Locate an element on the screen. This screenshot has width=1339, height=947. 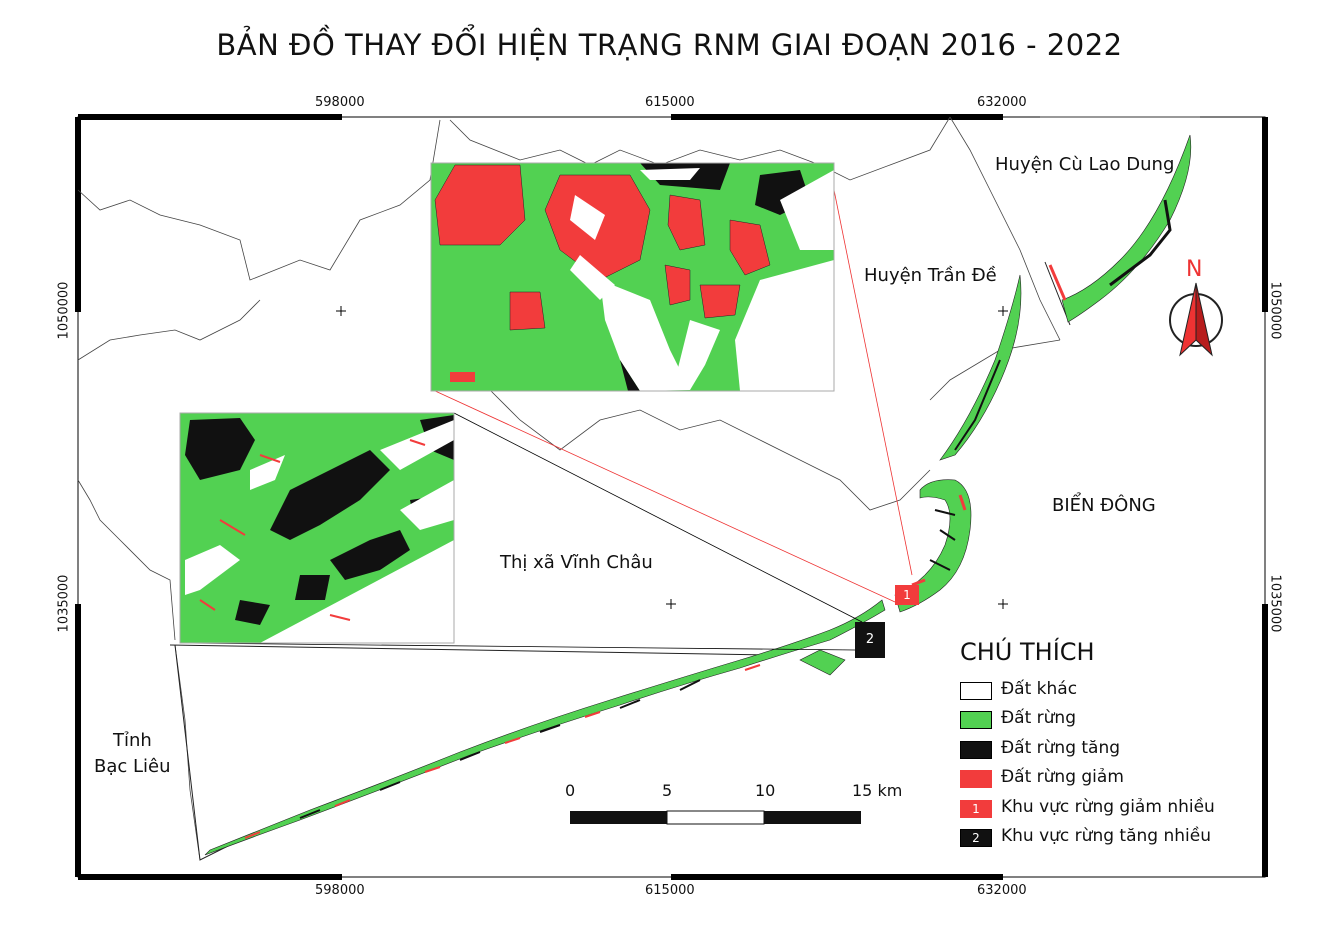
legend-title: CHÚ THÍCH is located at coordinates (1027, 652).